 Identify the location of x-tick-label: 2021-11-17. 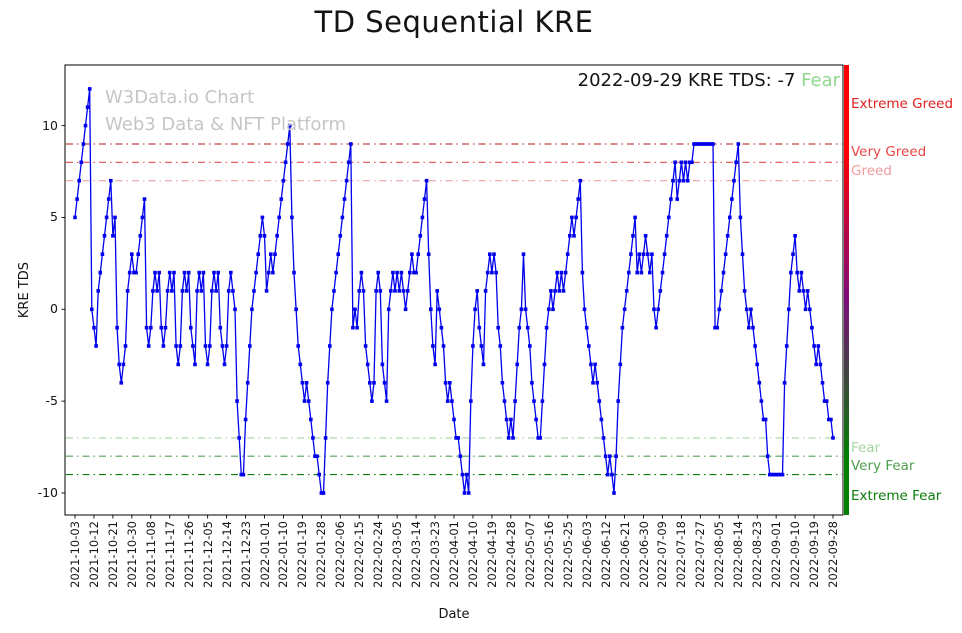
(169, 554).